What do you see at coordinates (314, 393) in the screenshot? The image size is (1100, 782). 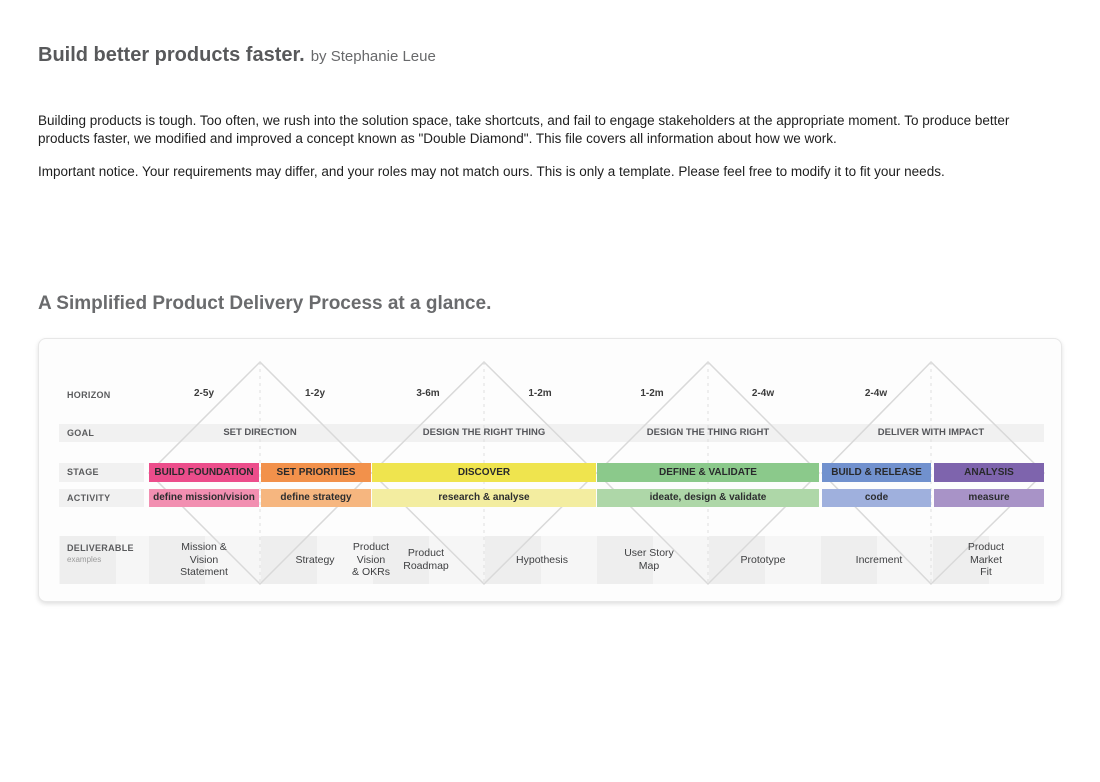 I see `horizon-value: 1-2y` at bounding box center [314, 393].